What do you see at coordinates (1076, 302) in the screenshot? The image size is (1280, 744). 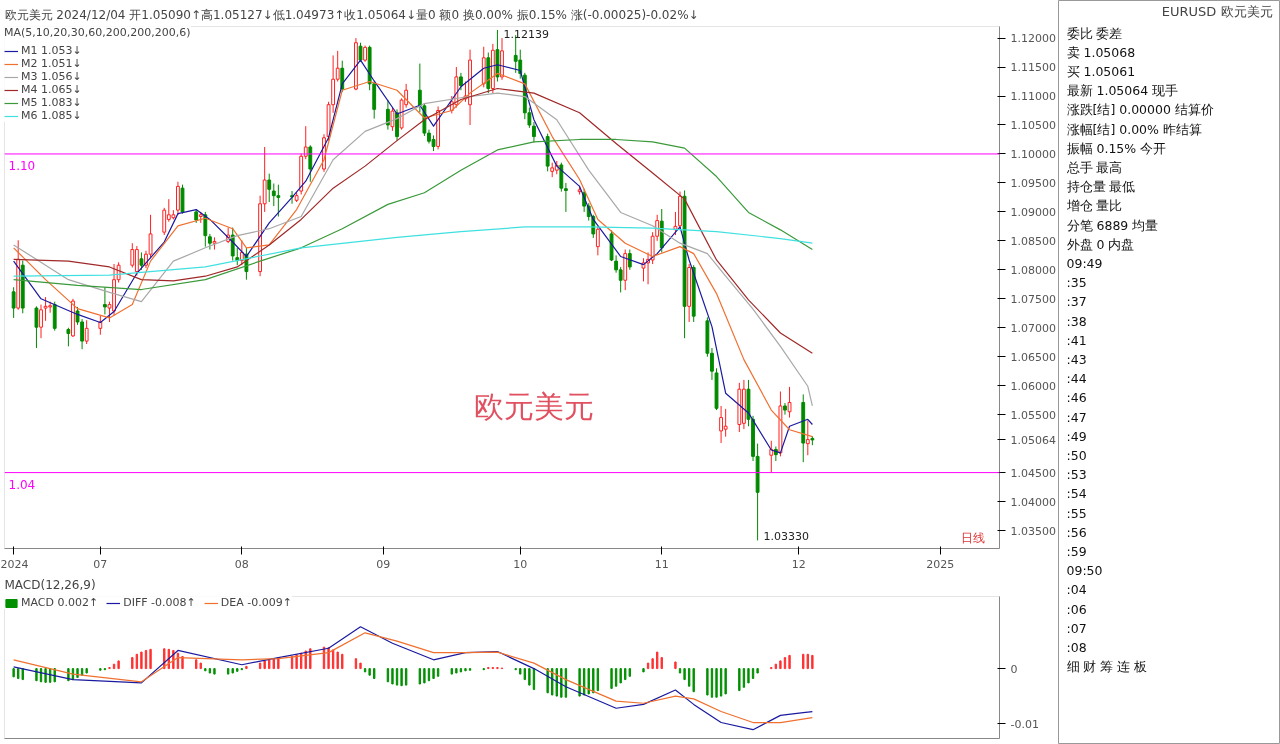 I see `text: :37` at bounding box center [1076, 302].